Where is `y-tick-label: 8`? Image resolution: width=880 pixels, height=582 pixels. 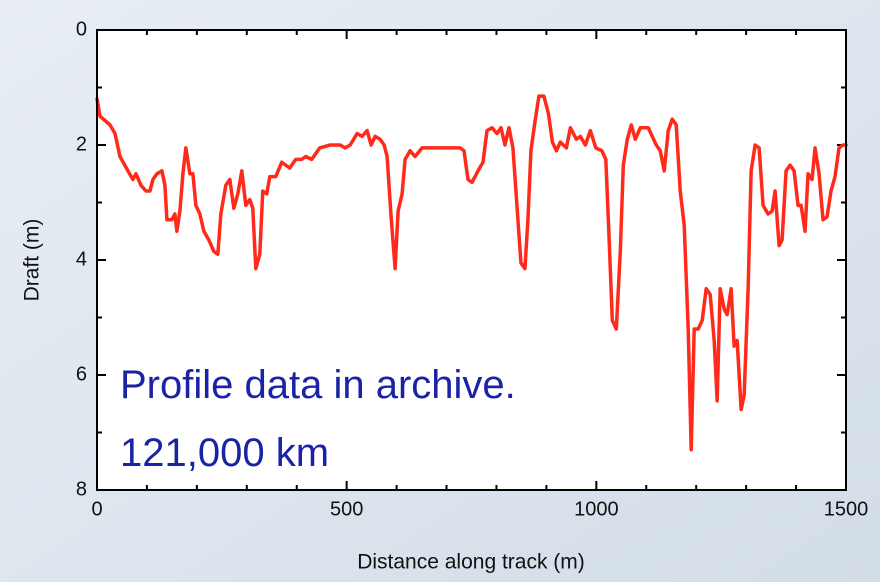 y-tick-label: 8 is located at coordinates (81, 489).